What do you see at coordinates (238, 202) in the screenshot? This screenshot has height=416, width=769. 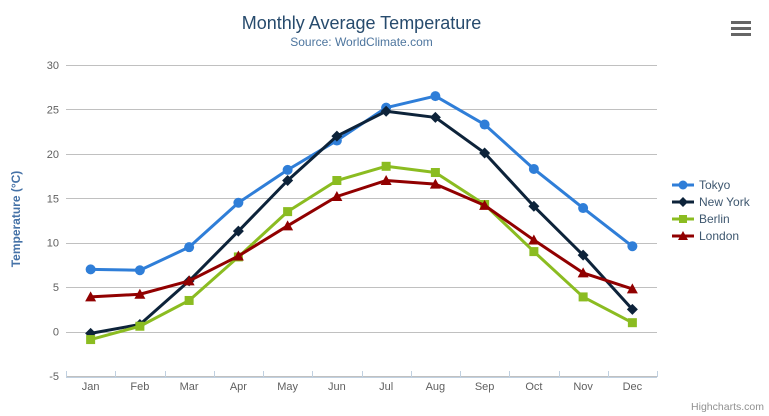 I see `data-point-tokyo-apr` at bounding box center [238, 202].